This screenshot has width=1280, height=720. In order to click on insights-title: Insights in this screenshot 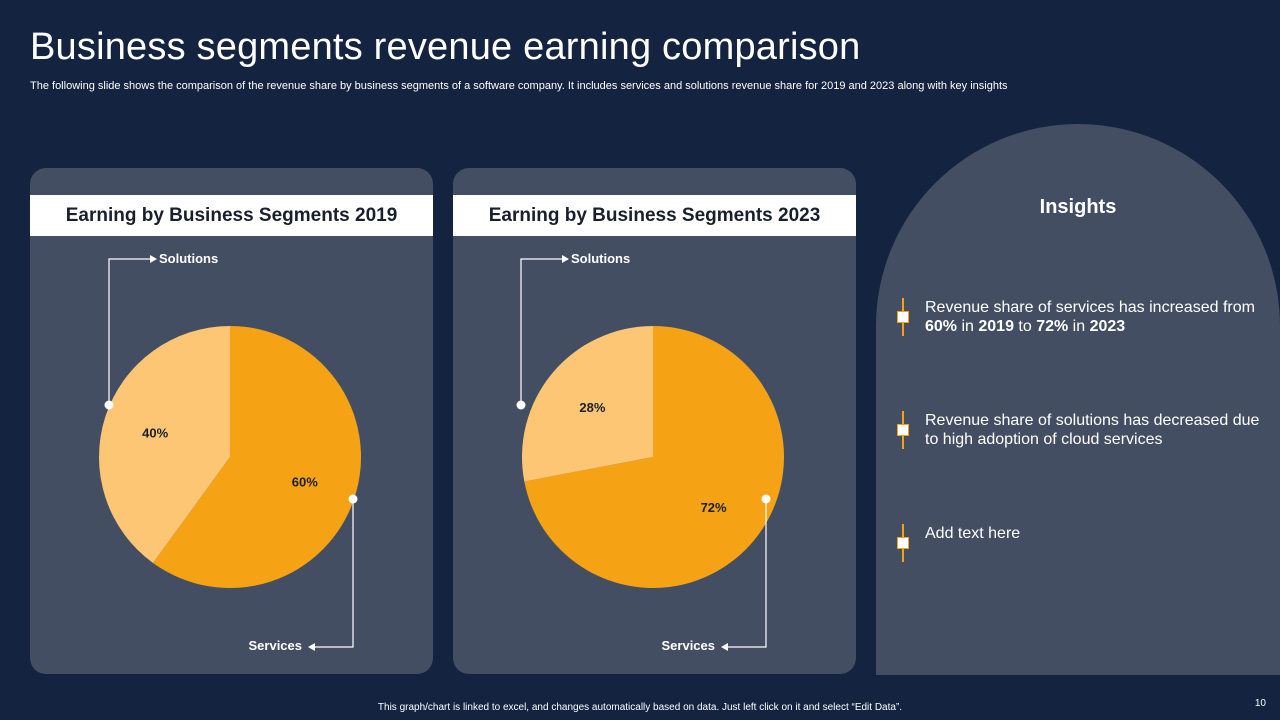, I will do `click(1078, 207)`.